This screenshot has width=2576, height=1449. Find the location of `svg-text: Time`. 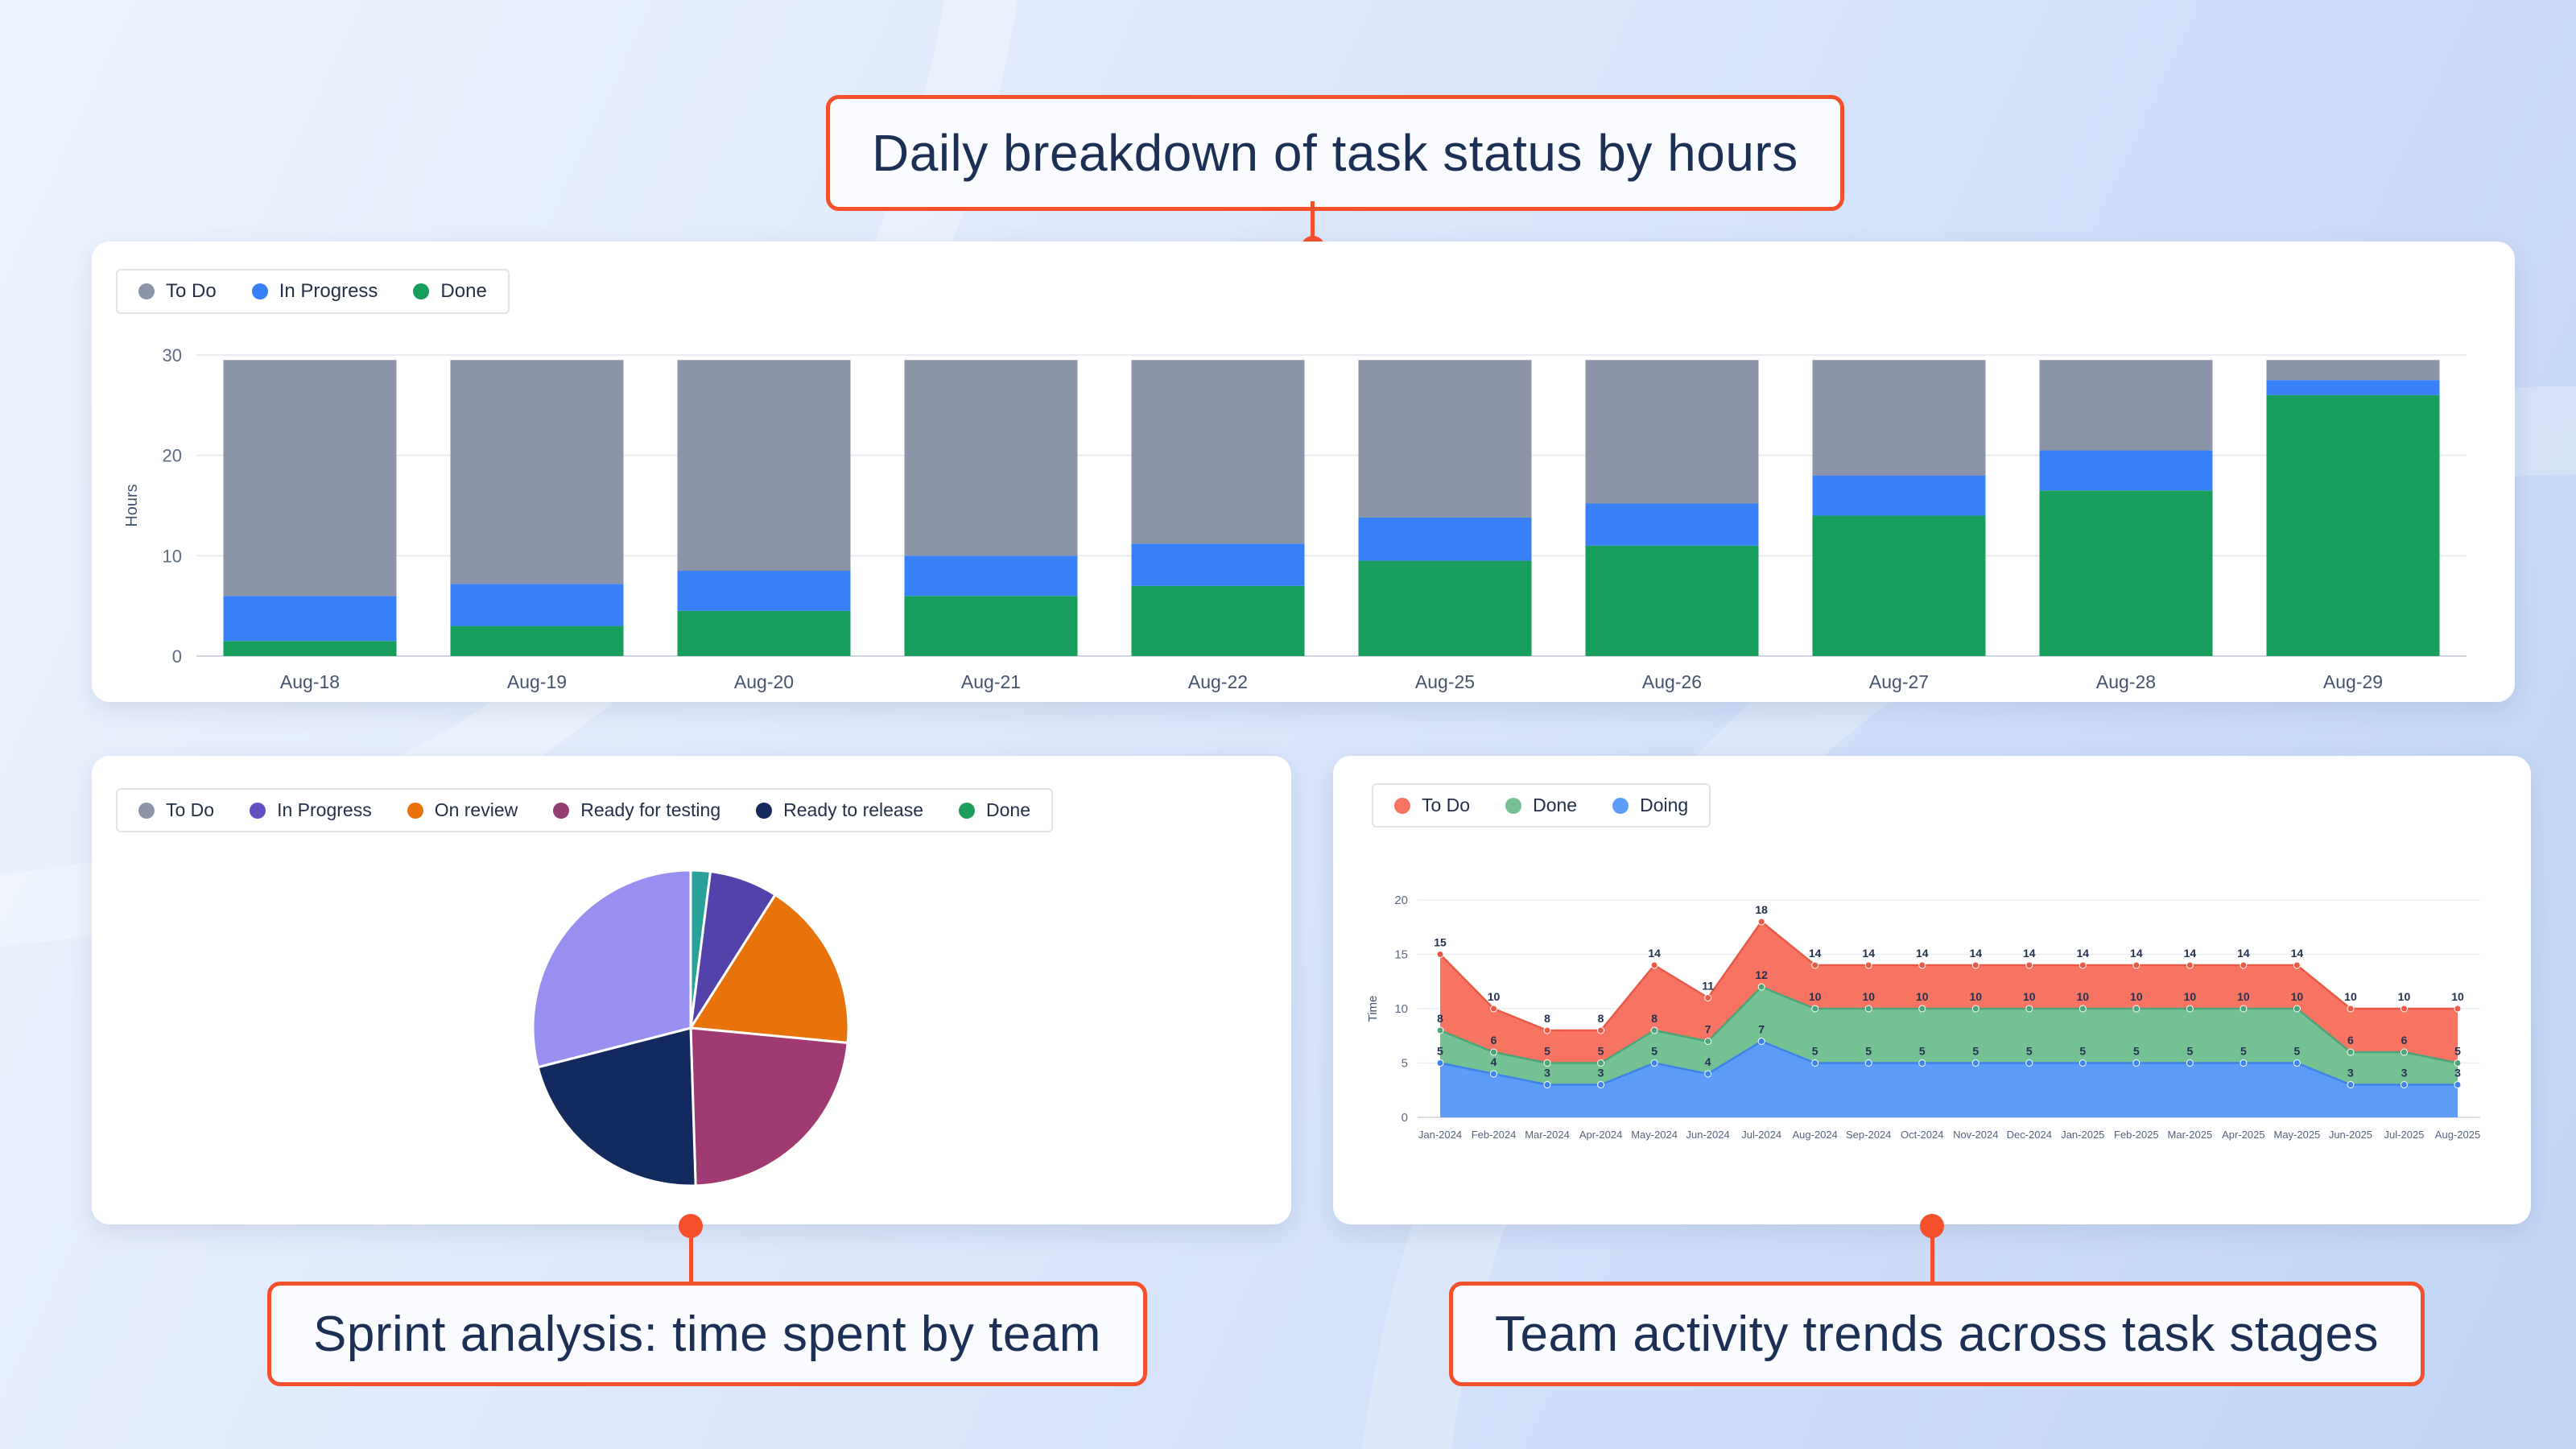

svg-text: Time is located at coordinates (1373, 1009).